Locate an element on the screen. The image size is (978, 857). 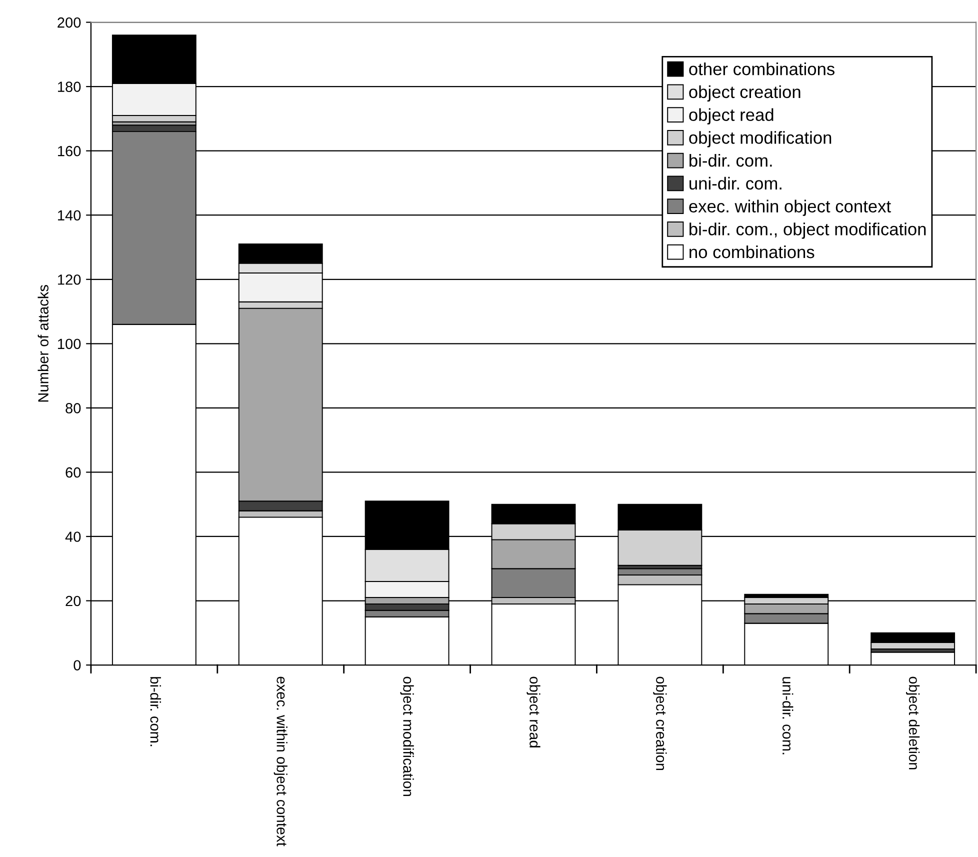
legend-label: object read is located at coordinates (731, 116).